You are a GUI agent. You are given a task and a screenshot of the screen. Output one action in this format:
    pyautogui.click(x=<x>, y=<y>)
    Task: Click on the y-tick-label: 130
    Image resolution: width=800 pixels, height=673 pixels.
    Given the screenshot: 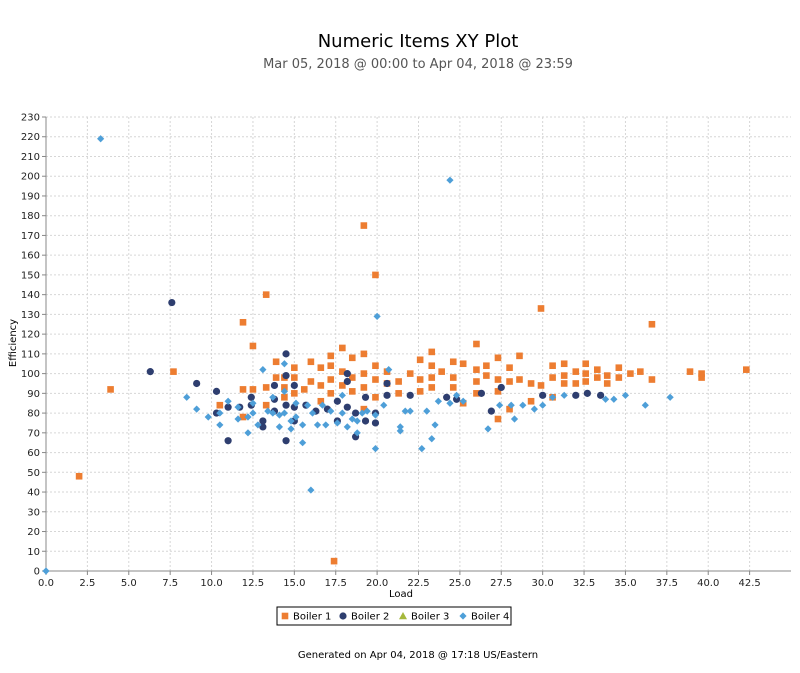 What is the action you would take?
    pyautogui.click(x=30, y=315)
    